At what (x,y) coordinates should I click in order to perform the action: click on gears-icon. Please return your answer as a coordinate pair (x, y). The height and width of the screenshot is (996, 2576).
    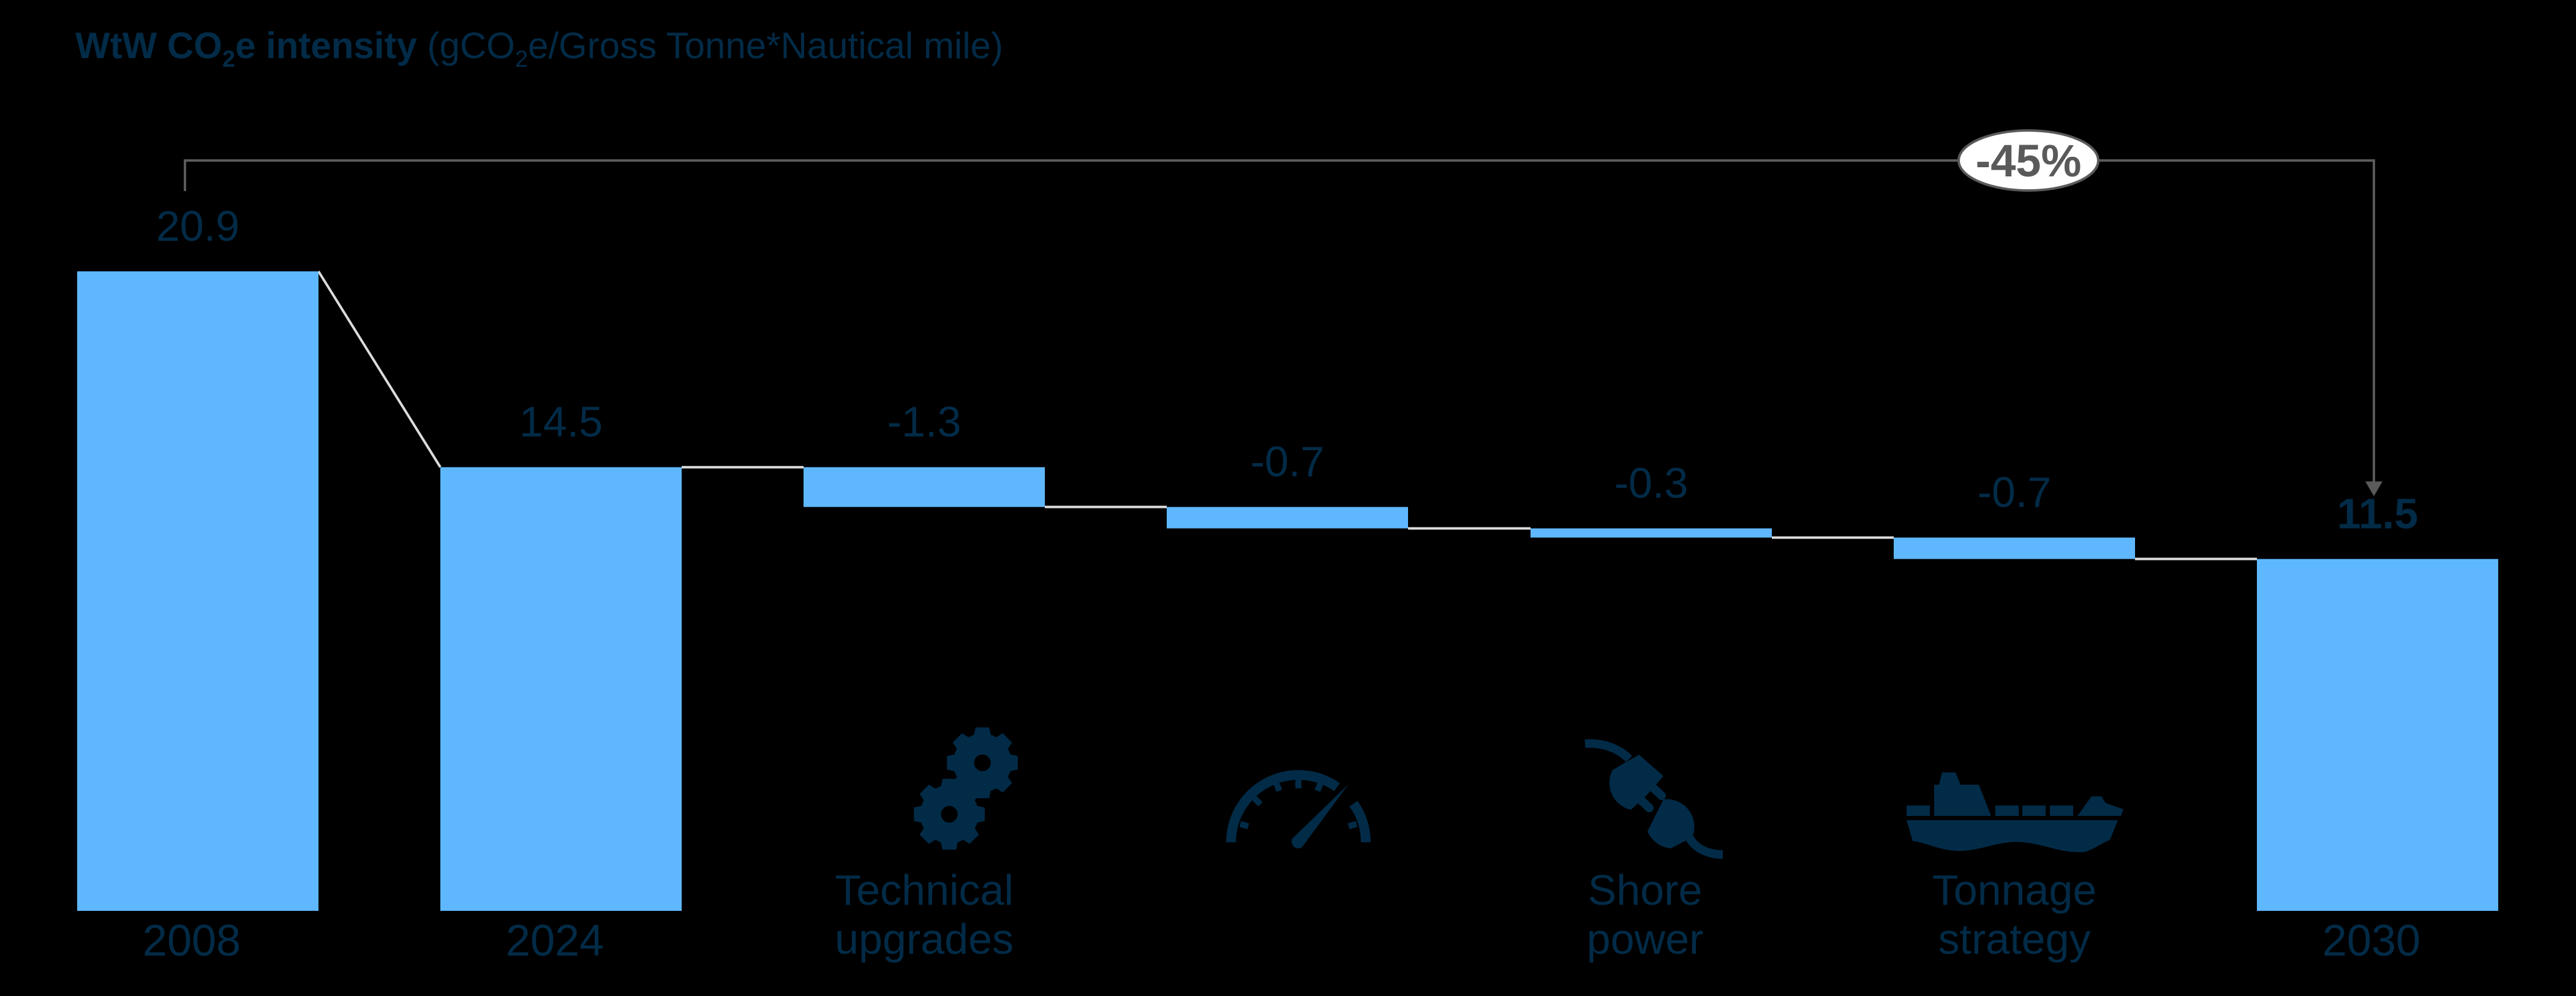
    Looking at the image, I should click on (966, 788).